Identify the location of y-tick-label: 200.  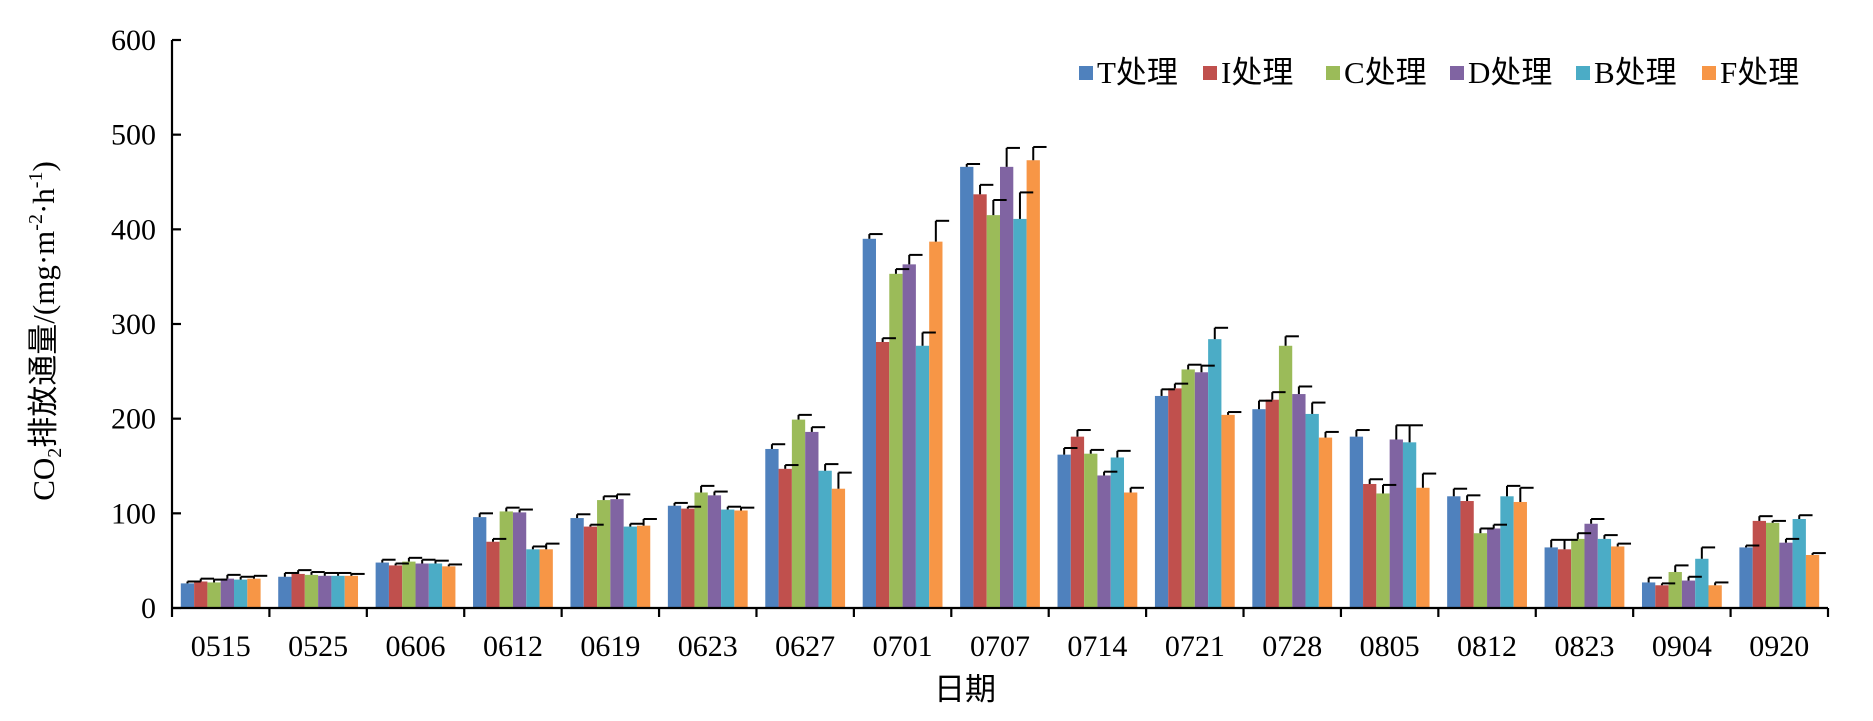
(133, 419).